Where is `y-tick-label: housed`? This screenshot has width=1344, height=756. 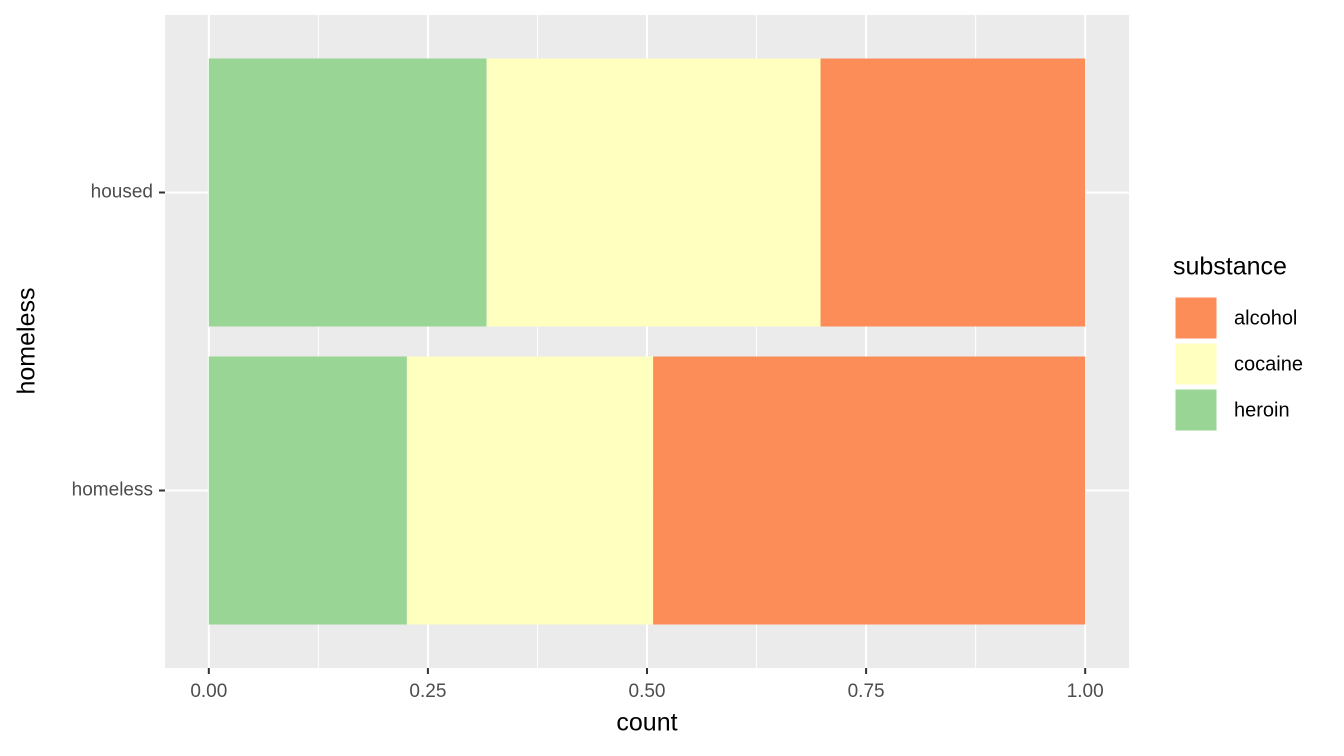 y-tick-label: housed is located at coordinates (122, 192).